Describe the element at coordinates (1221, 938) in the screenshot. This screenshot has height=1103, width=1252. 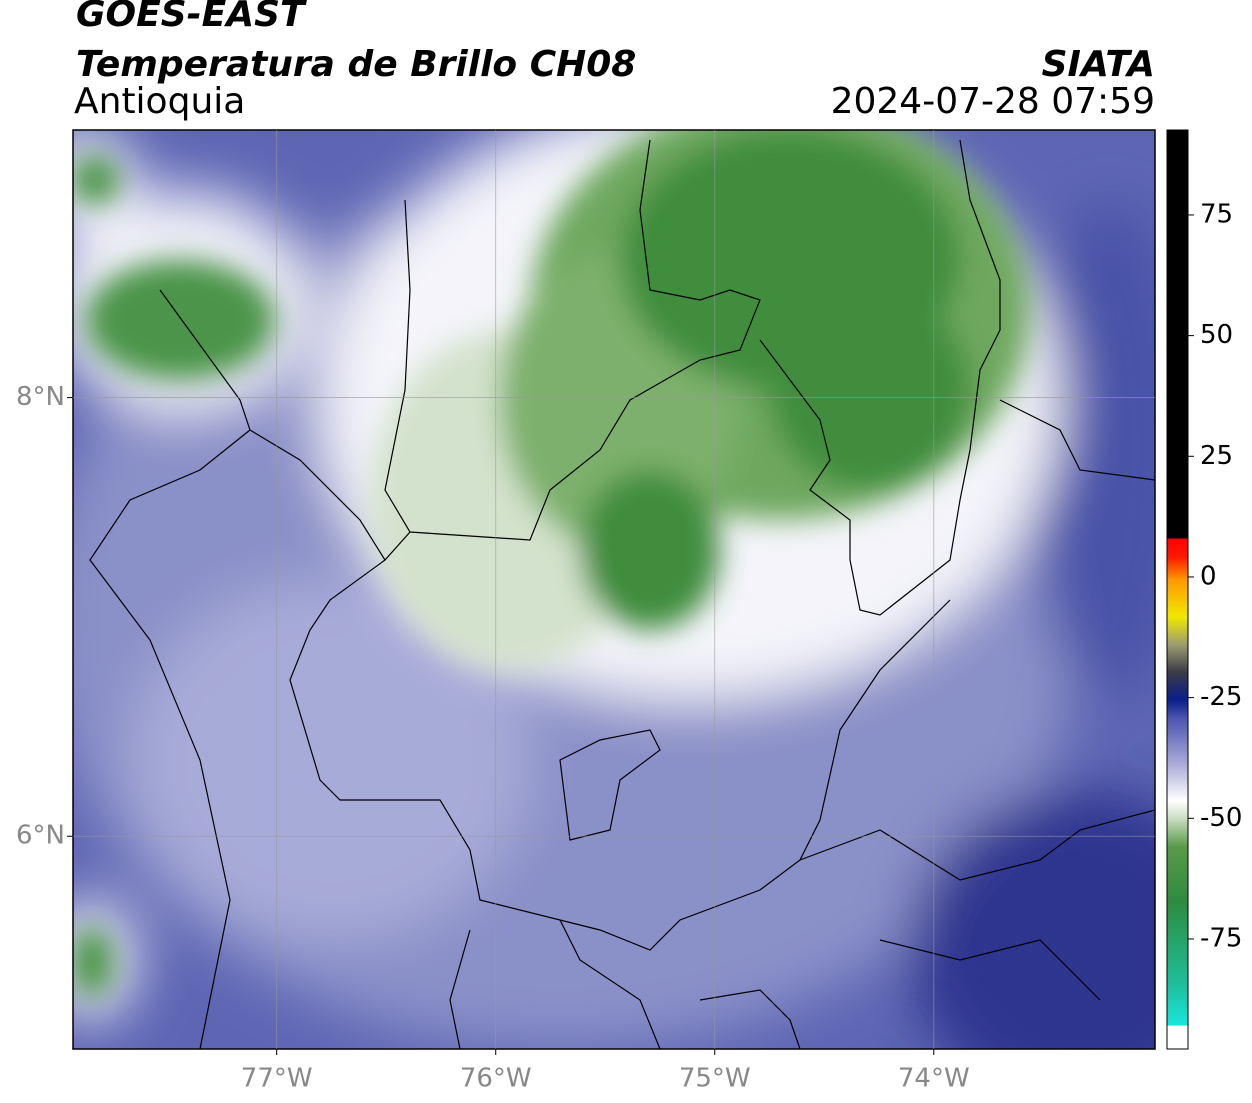
I see `colorbar-tick-label: -75` at that location.